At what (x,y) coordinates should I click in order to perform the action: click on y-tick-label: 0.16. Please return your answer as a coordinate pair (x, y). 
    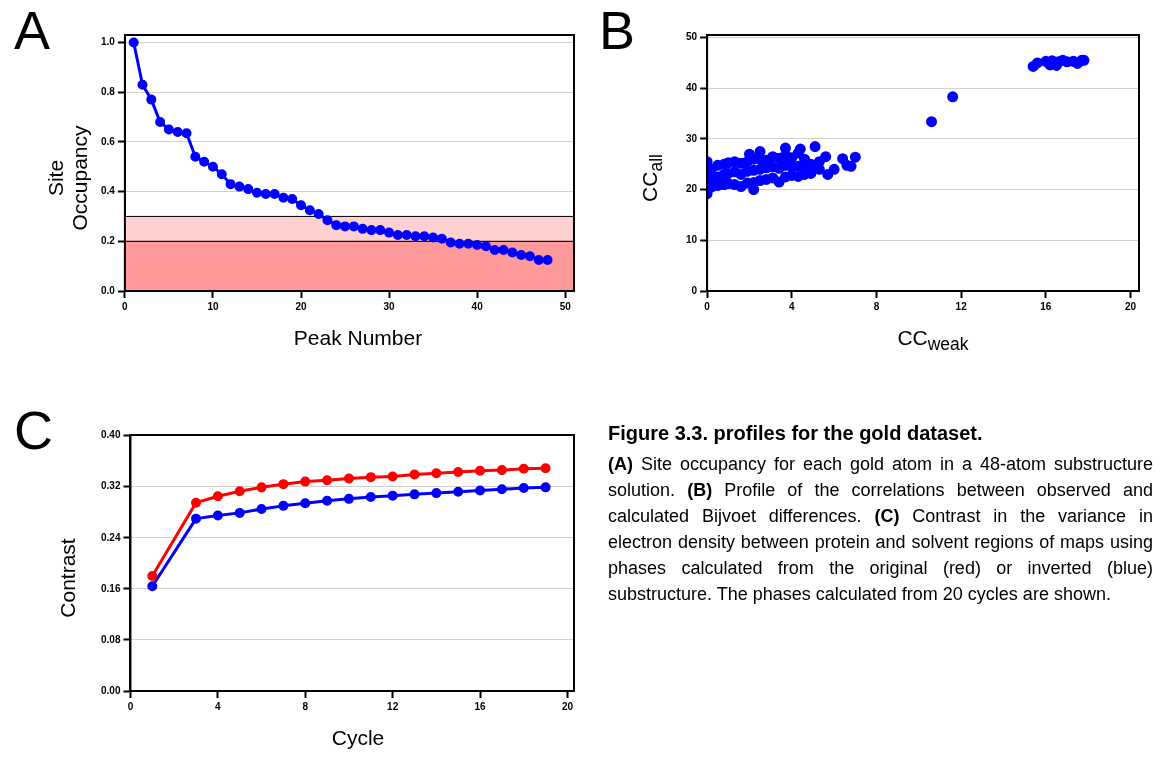
    Looking at the image, I should click on (110, 588).